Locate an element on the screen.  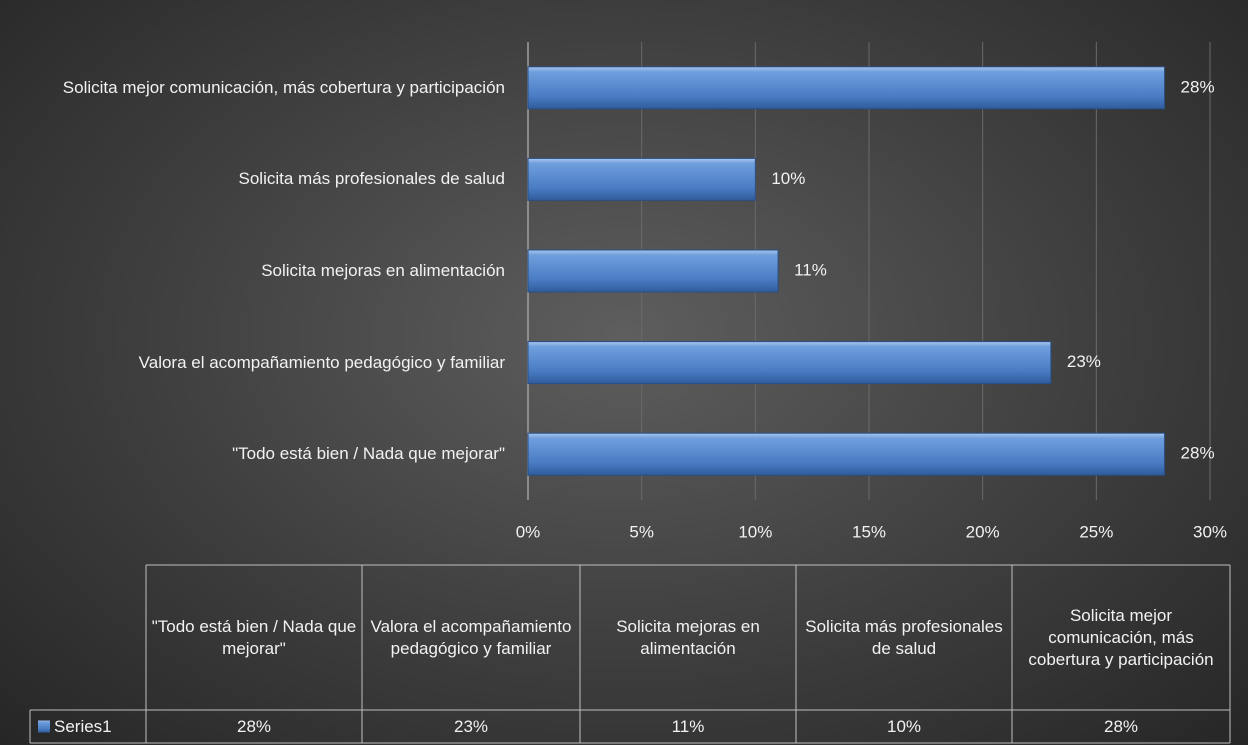
x-tick-label: 30% is located at coordinates (1210, 531).